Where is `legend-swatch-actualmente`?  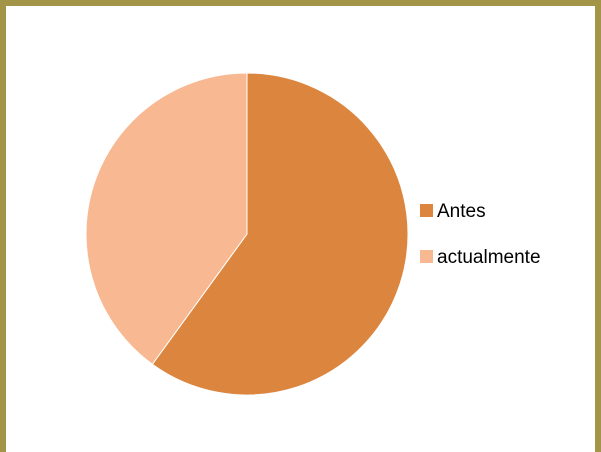
legend-swatch-actualmente is located at coordinates (426, 256).